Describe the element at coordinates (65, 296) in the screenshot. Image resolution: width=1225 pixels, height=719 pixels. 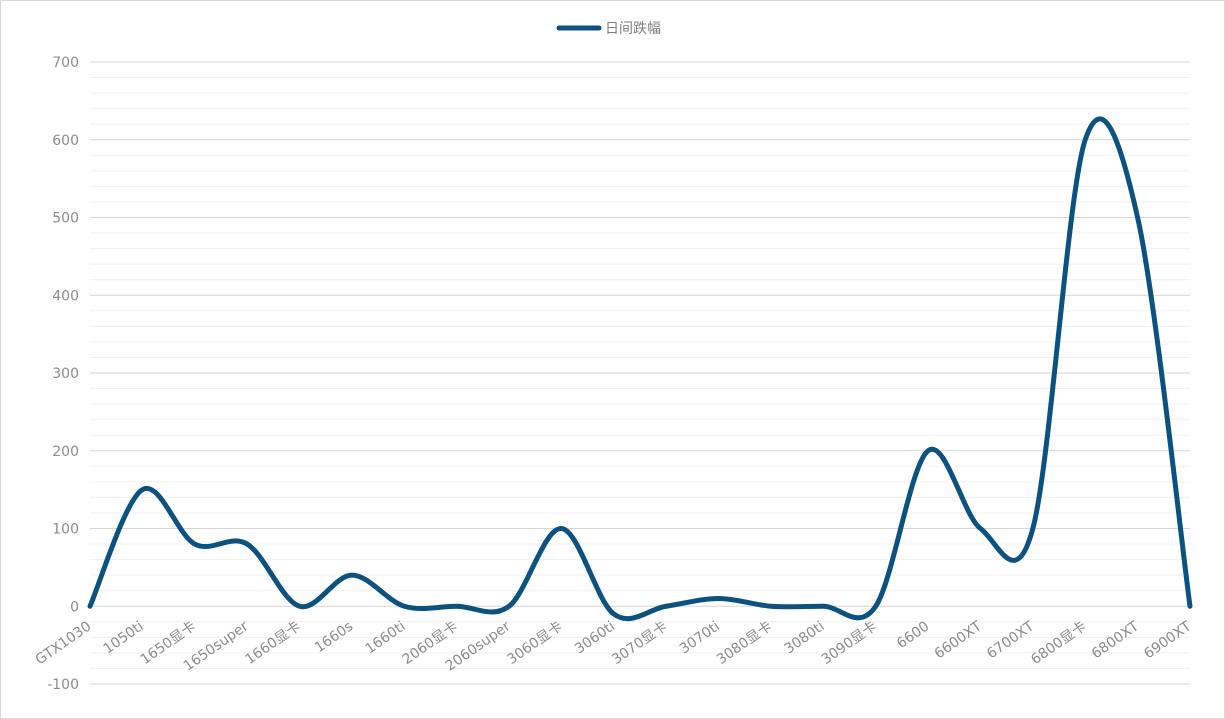
I see `y-tick-label: 400` at that location.